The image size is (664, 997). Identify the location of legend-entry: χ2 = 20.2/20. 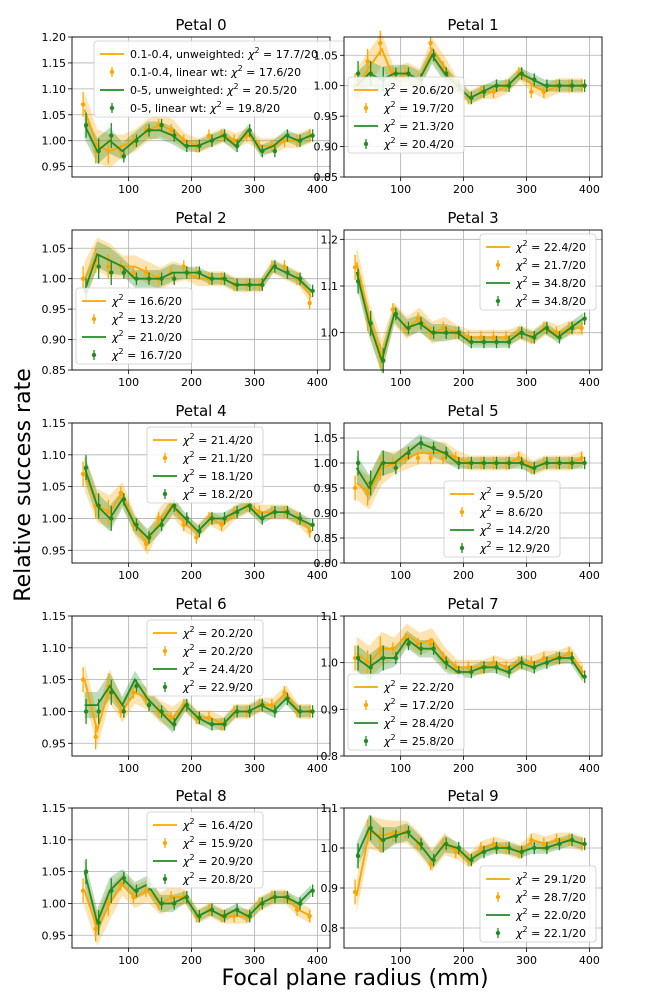
(217, 650).